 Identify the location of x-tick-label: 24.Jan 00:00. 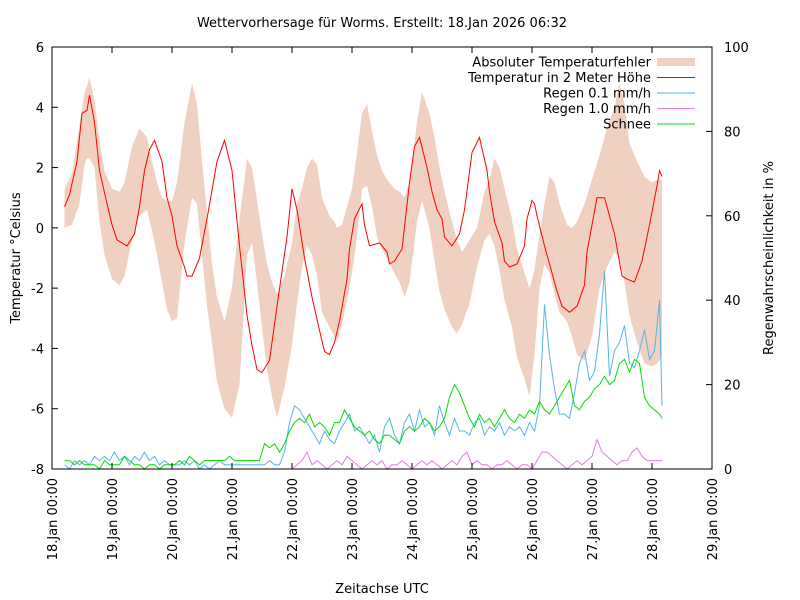
(413, 519).